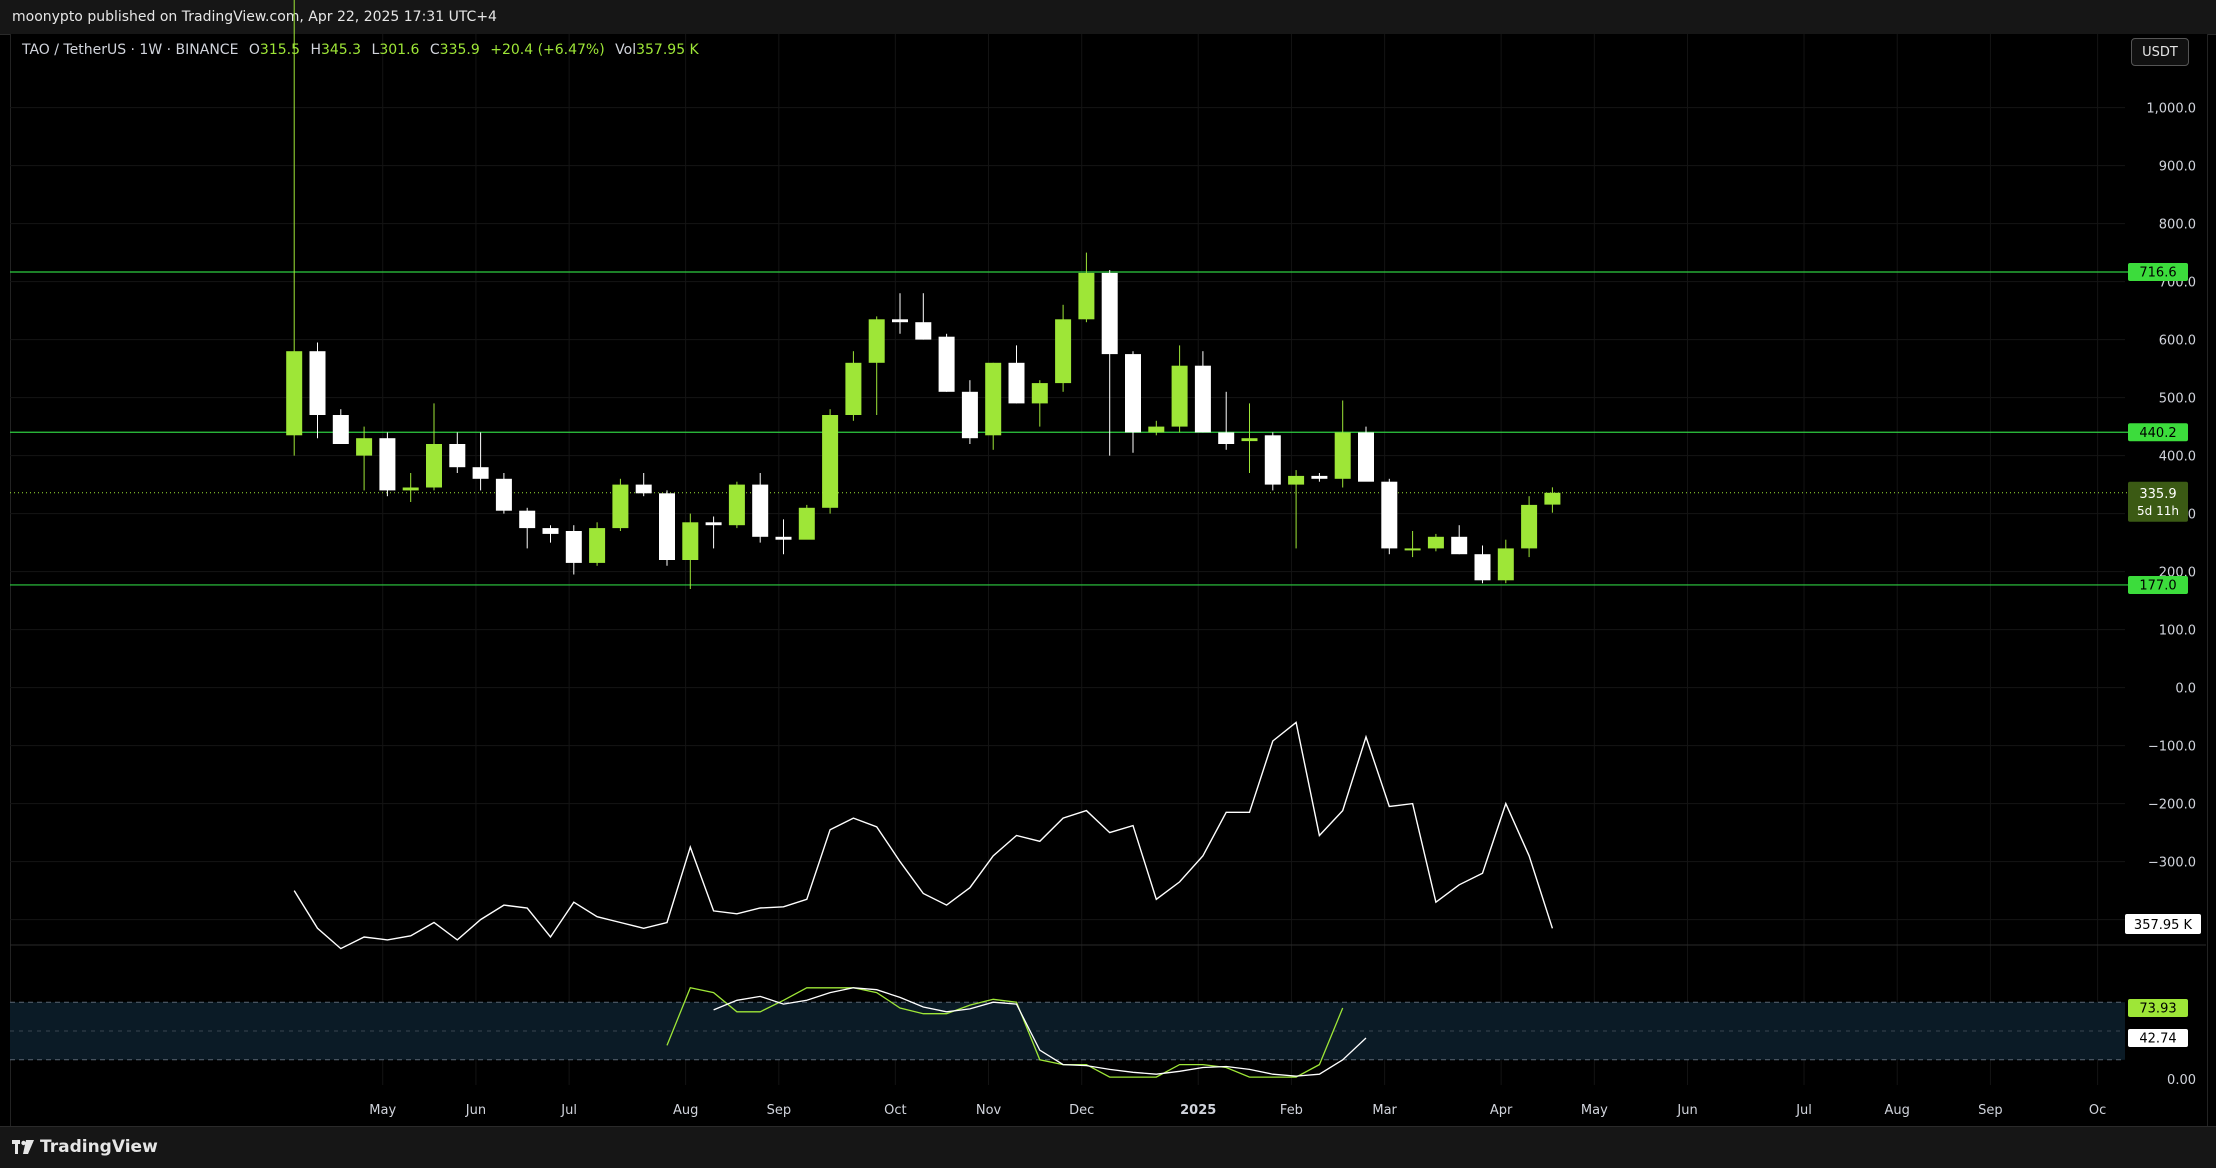 Image resolution: width=2216 pixels, height=1168 pixels. Describe the element at coordinates (434, 50) in the screenshot. I see `legend-close-label: C` at that location.